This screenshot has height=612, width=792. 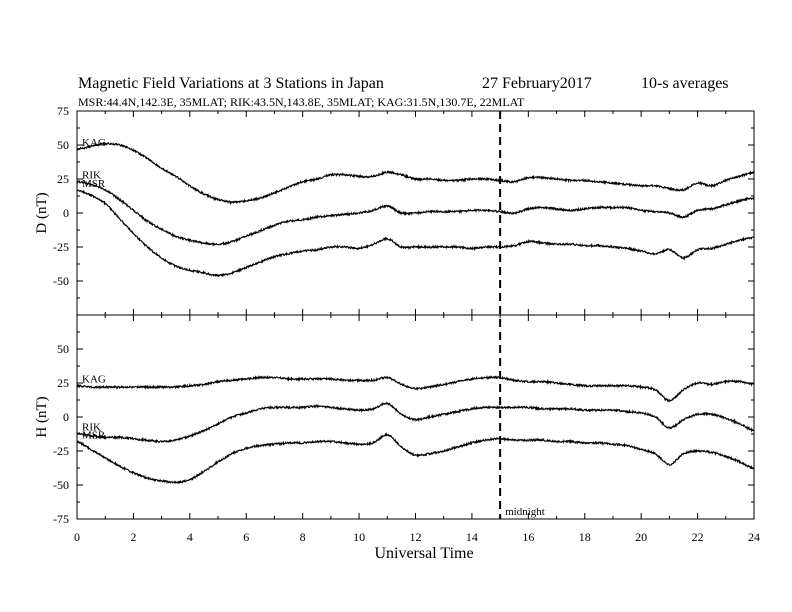 I want to click on x-tick-label: 12, so click(x=416, y=537).